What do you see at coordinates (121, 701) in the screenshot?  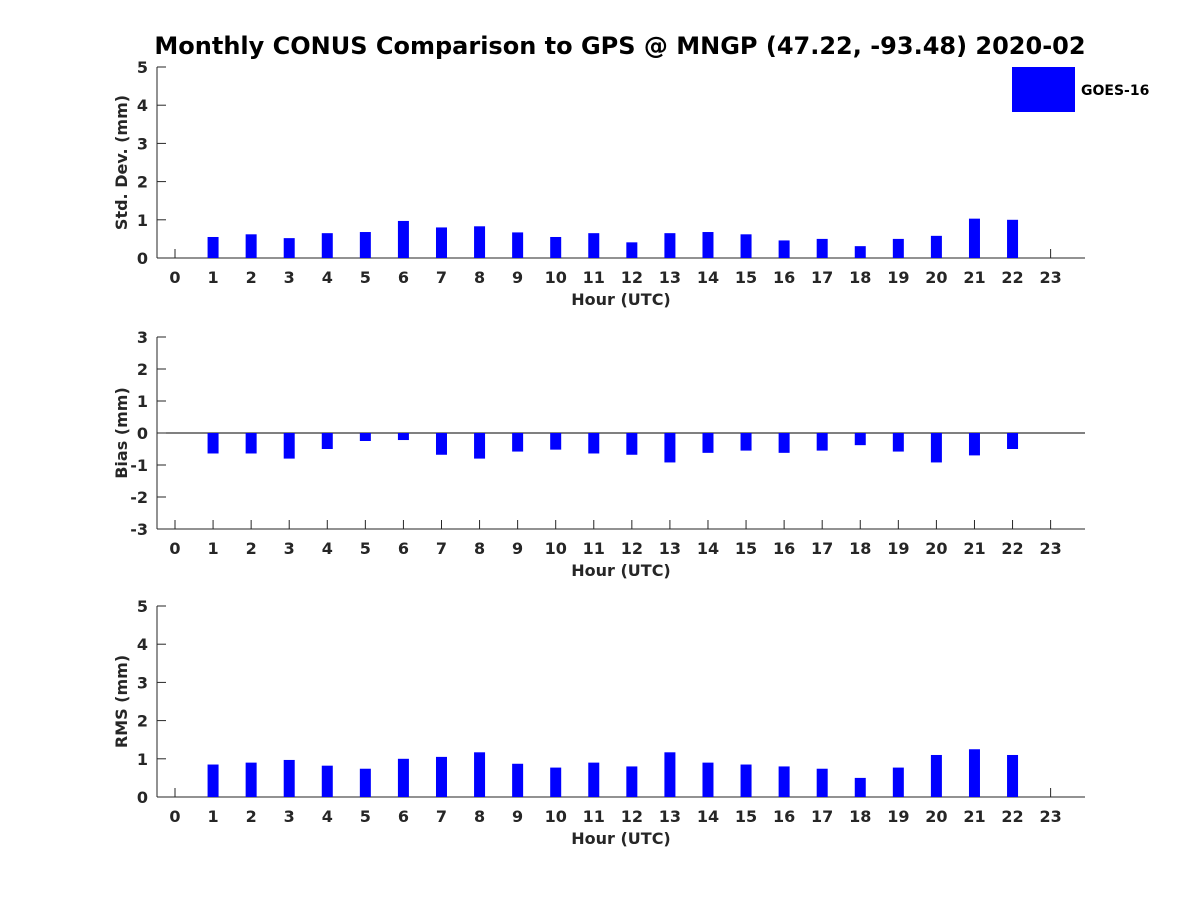 I see `rms-y-axis-label: RMS (mm)` at bounding box center [121, 701].